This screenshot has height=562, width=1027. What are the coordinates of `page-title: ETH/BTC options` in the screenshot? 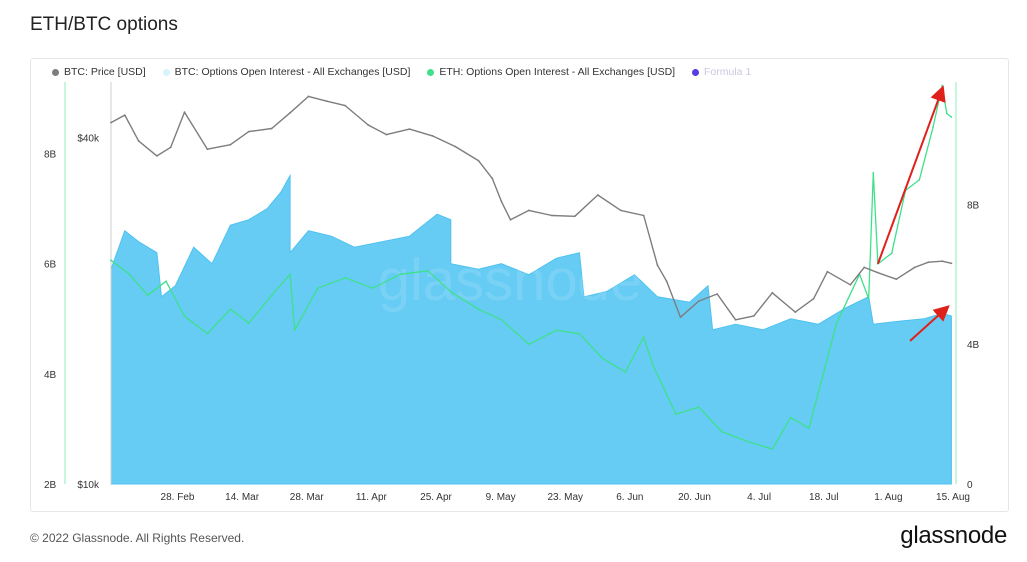 It's located at (104, 24).